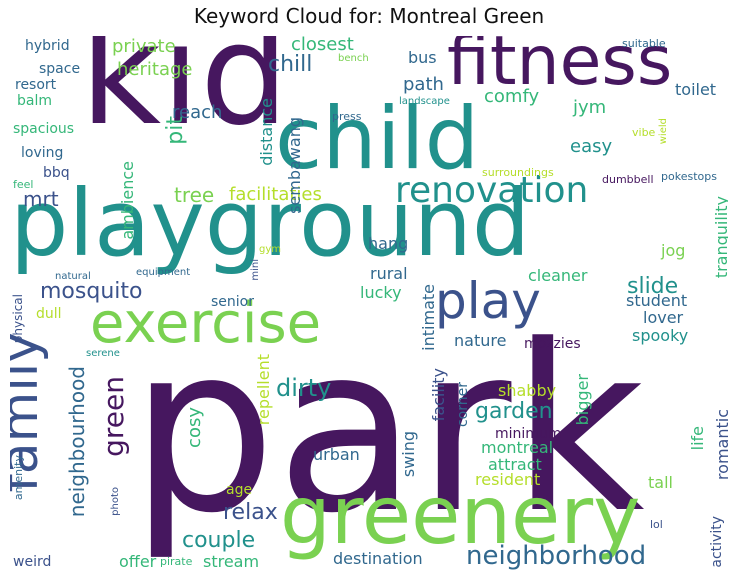 The width and height of the screenshot is (738, 583). I want to click on cloud-word-senior: senior, so click(232, 302).